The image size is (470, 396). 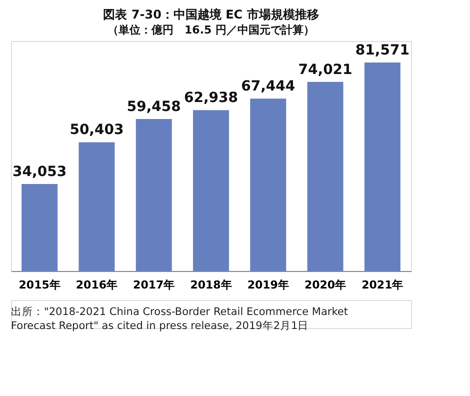 I want to click on x-tick-label: 2021年, so click(x=383, y=285).